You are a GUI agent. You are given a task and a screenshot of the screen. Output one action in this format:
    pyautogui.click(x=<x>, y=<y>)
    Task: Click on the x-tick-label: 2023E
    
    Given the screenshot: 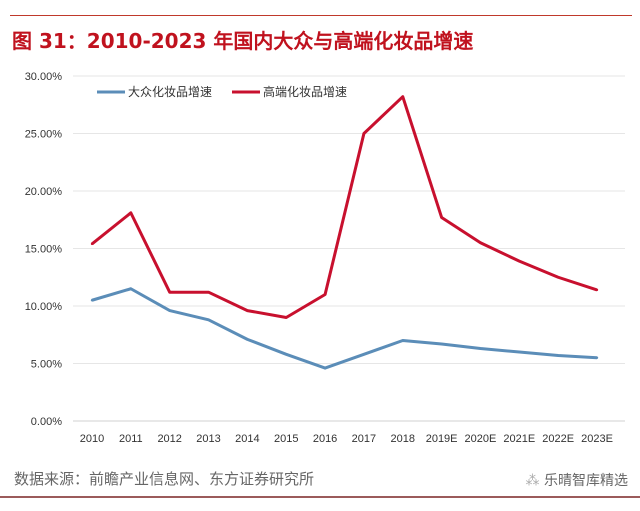 What is the action you would take?
    pyautogui.click(x=597, y=439)
    